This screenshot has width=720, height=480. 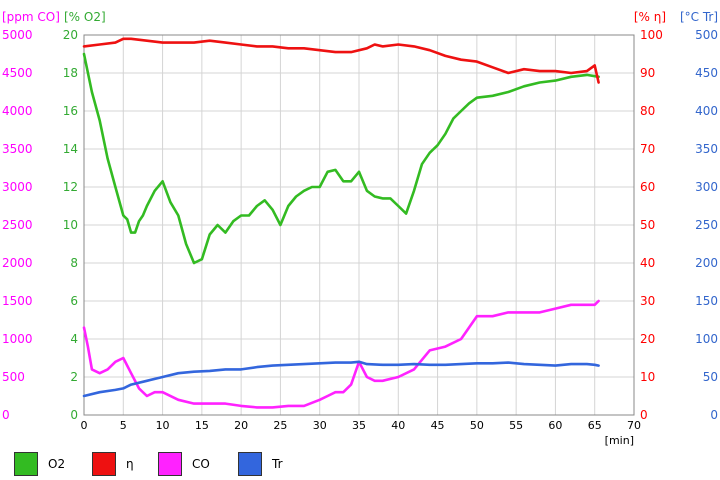 I want to click on legend-item-o2: O2, so click(x=39, y=464).